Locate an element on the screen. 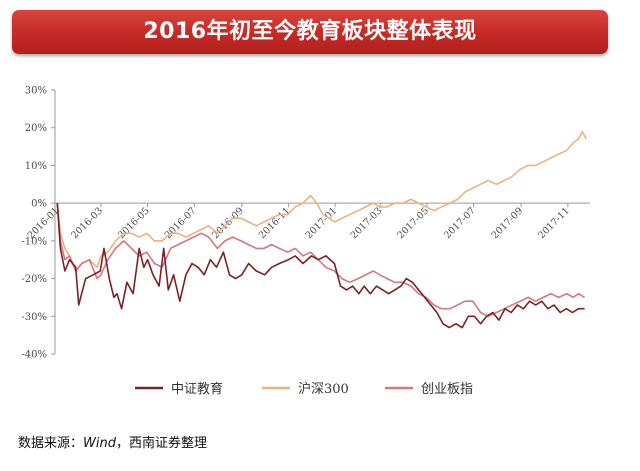  legend-label: 中证教育 is located at coordinates (197, 389).